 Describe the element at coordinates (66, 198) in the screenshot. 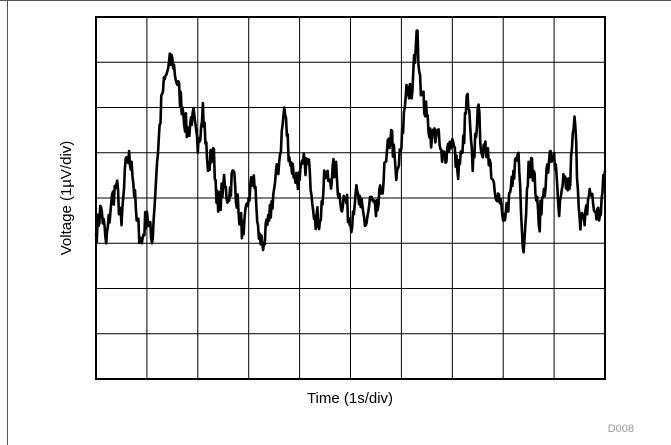

I see `y-axis-label: Voltage (1µV/div)` at that location.